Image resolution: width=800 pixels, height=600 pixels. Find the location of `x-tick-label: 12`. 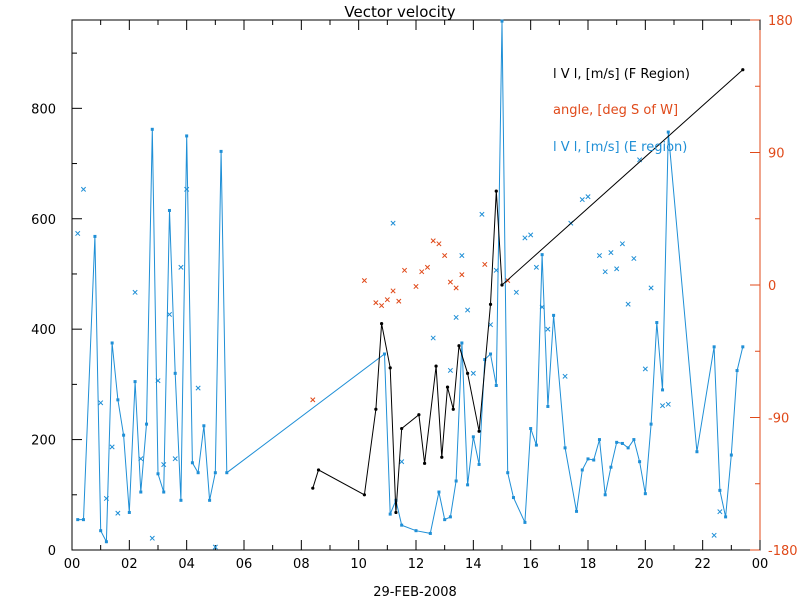

x-tick-label: 12 is located at coordinates (416, 564).